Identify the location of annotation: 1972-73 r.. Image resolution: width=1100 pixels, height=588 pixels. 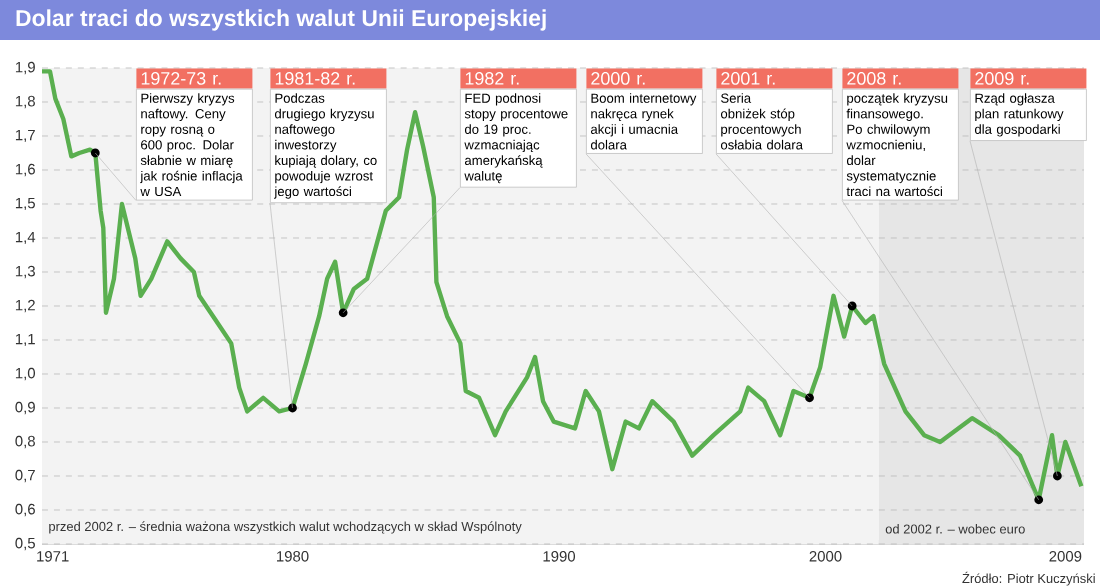
(181, 78).